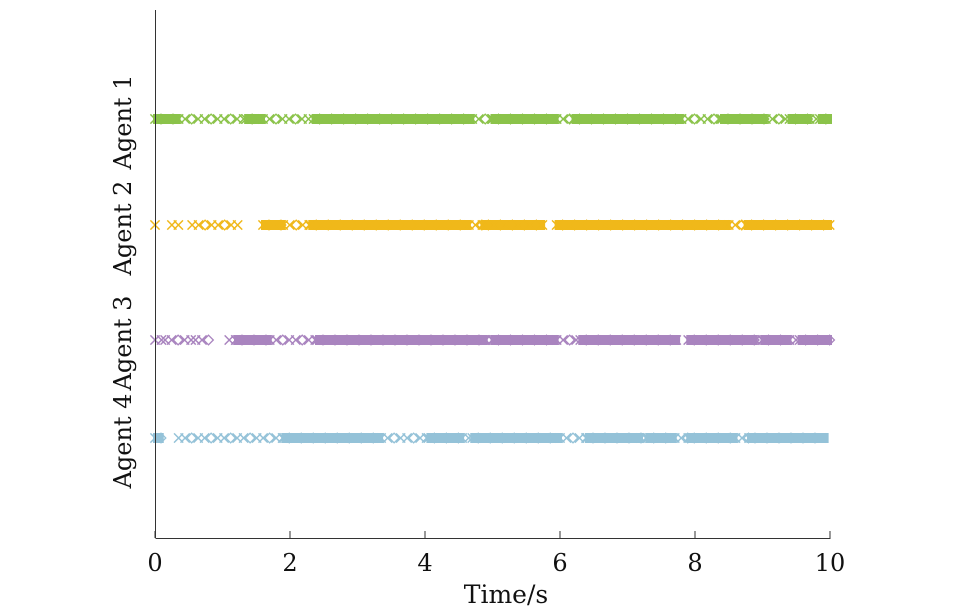 The image size is (958, 615). I want to click on agent-label: Agent 3, so click(123, 344).